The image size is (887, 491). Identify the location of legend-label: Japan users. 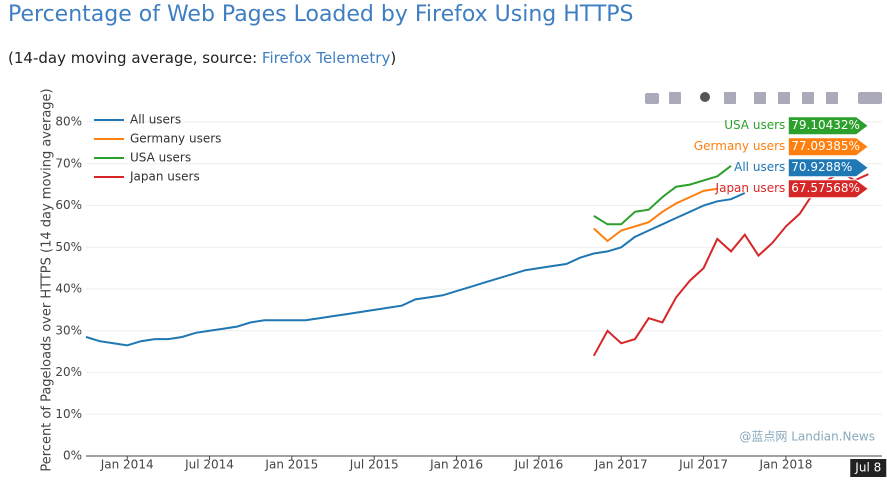
(164, 177).